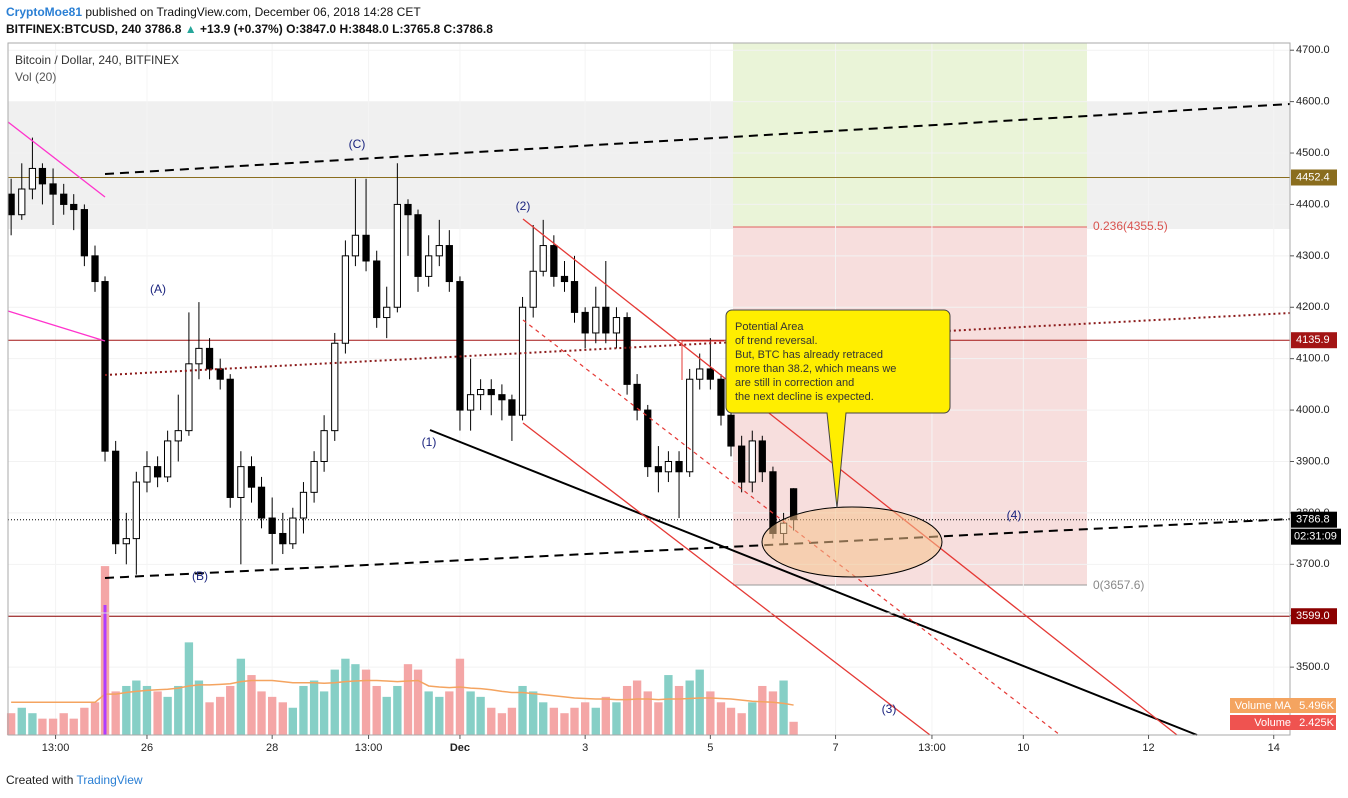  Describe the element at coordinates (1148, 748) in the screenshot. I see `x-tick-label: 12` at that location.